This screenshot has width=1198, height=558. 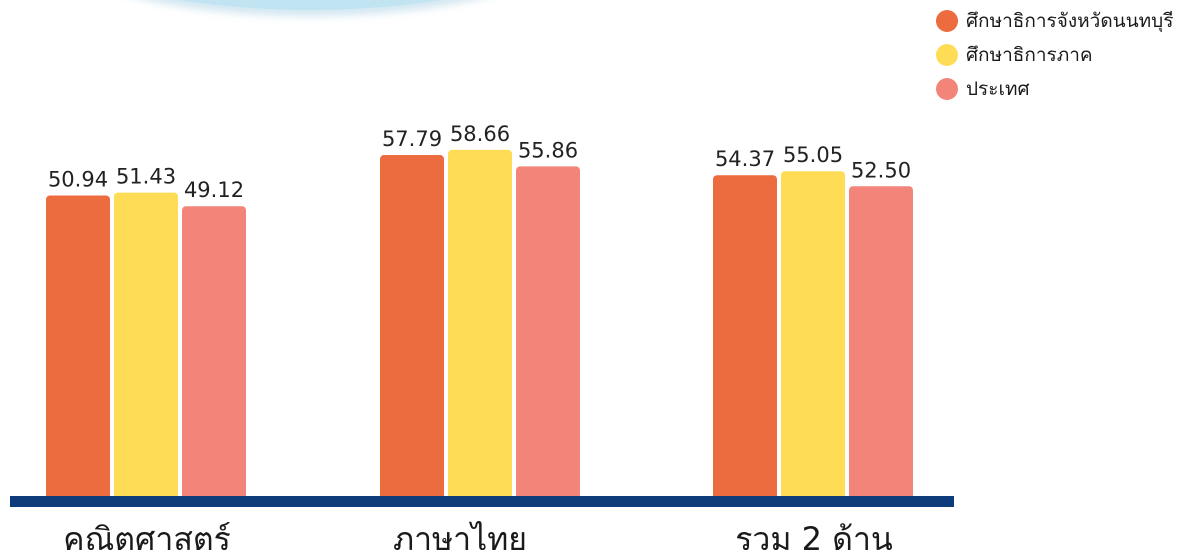 I want to click on value-label-3-3: 52.50, so click(x=881, y=170).